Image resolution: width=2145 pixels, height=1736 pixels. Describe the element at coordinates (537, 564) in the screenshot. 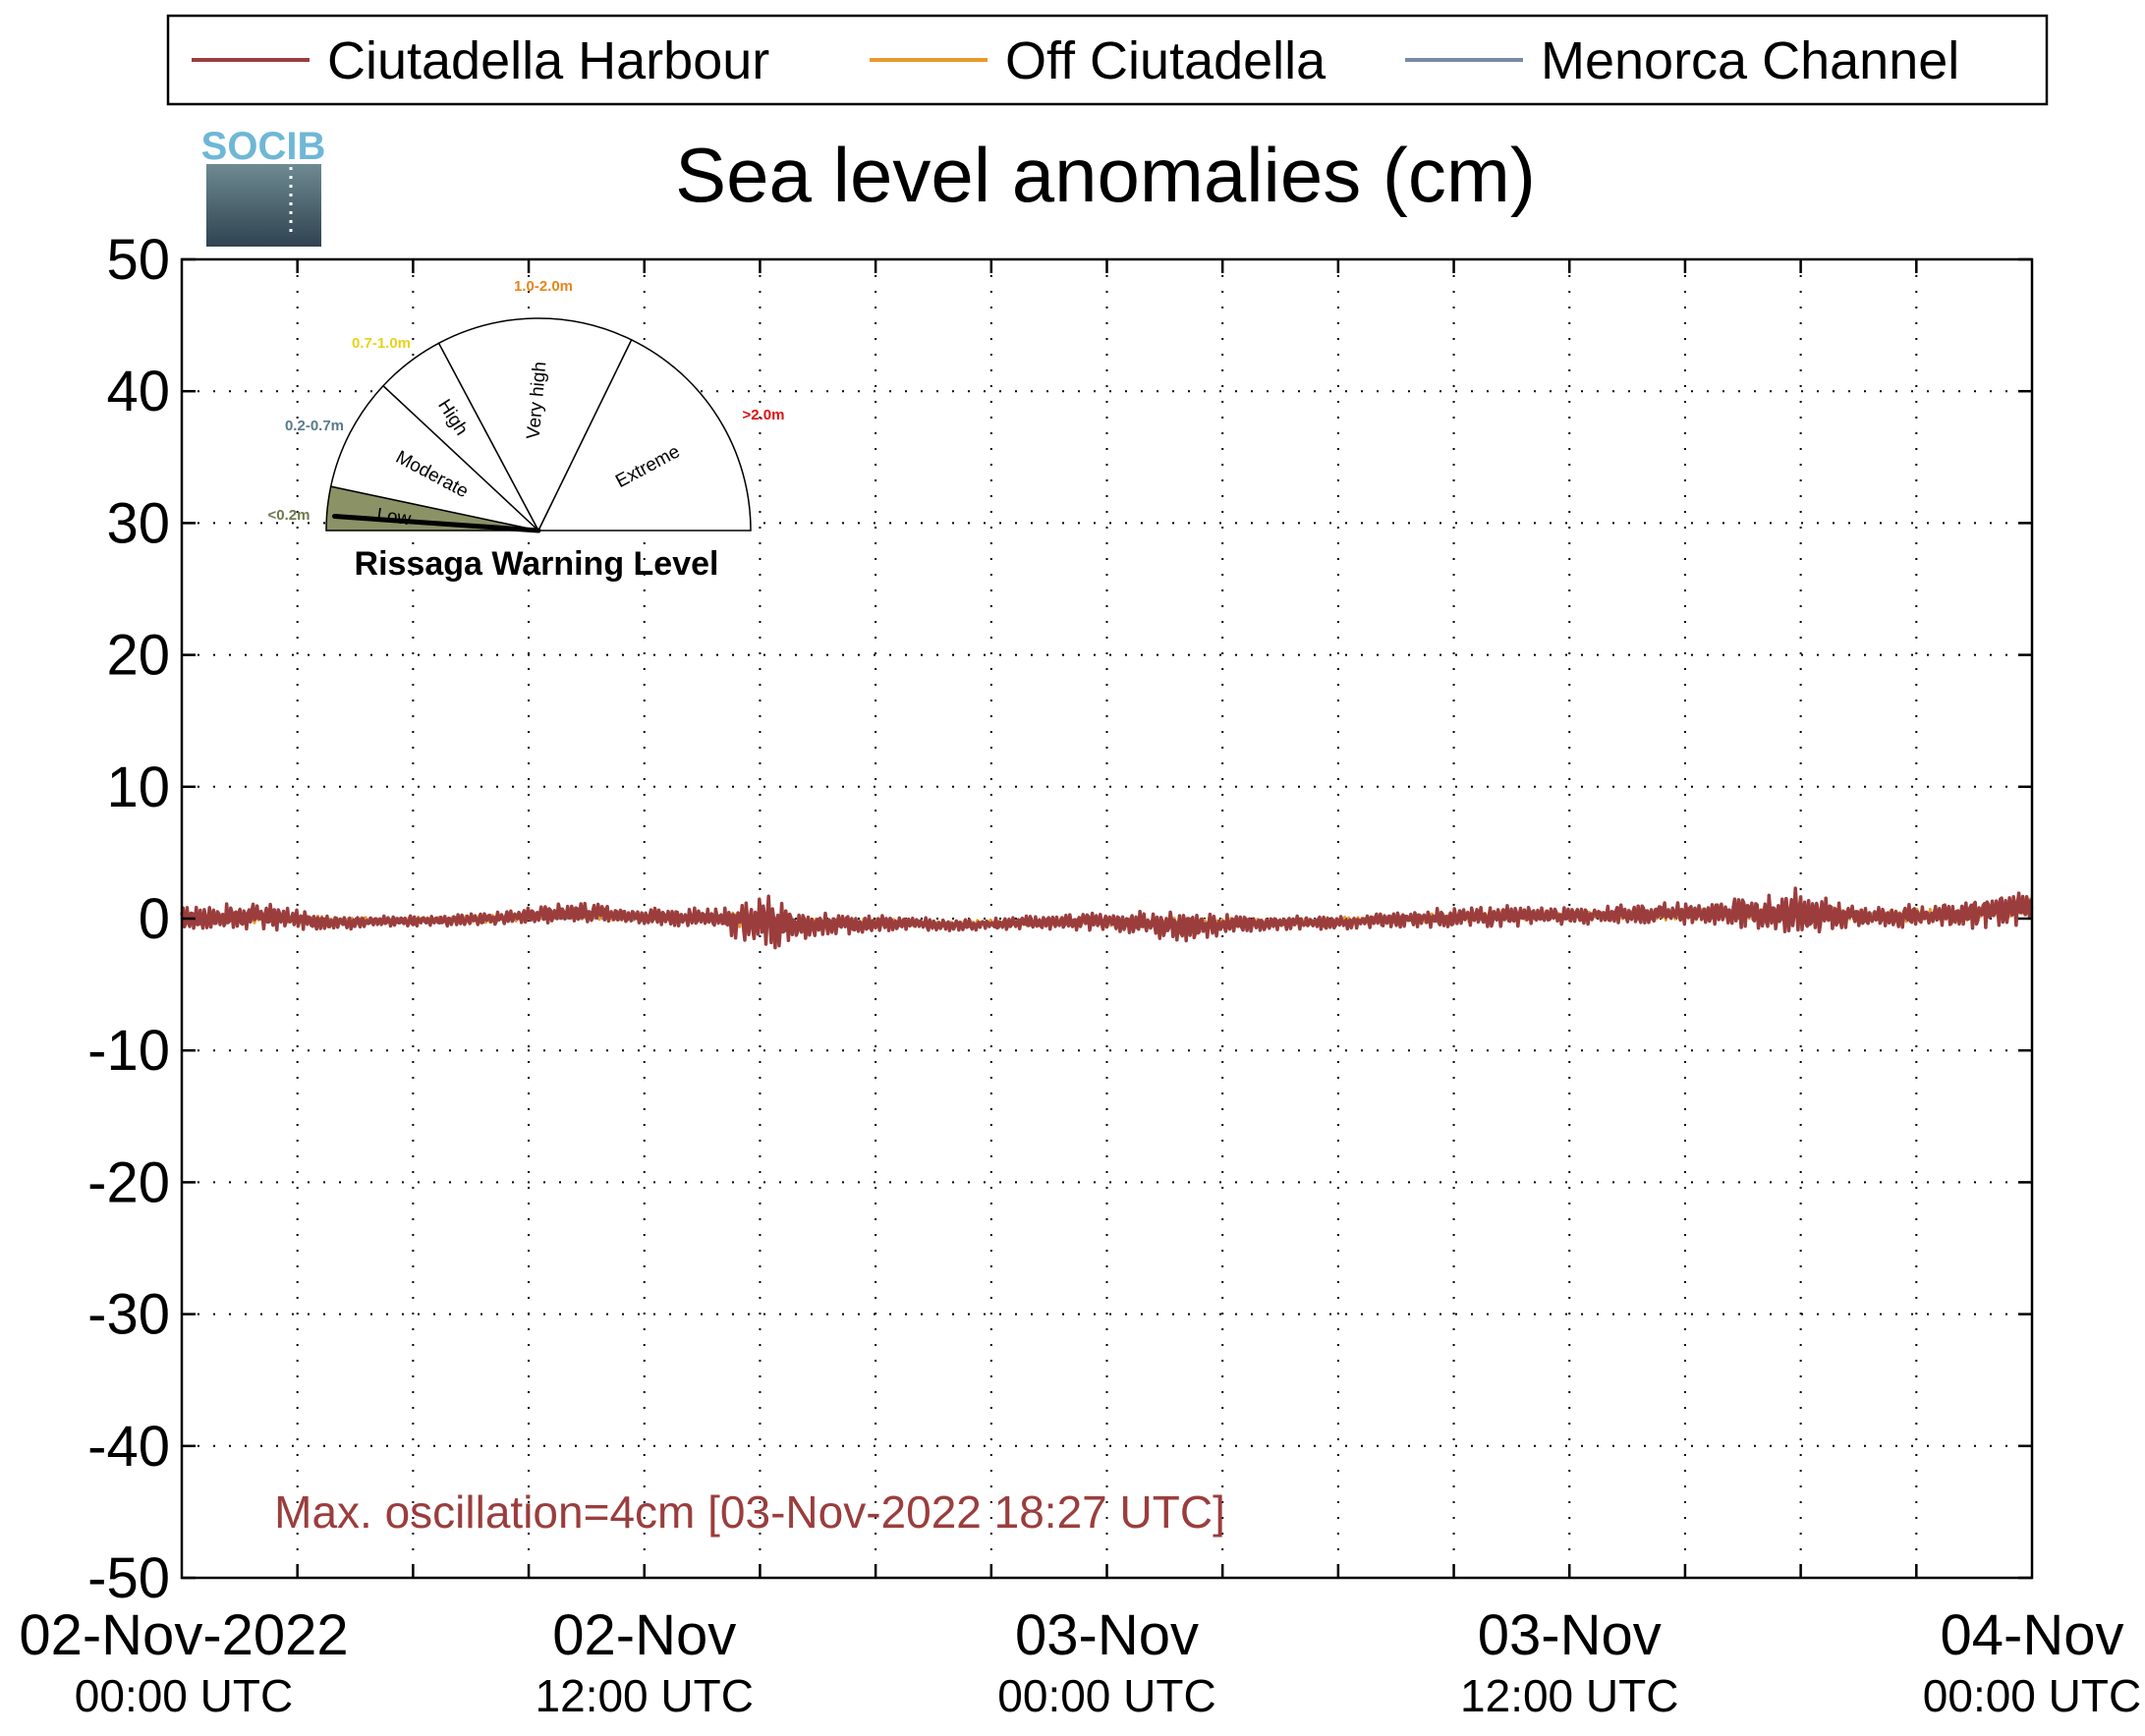

I see `gauge-title: Rissaga Warning Level` at that location.